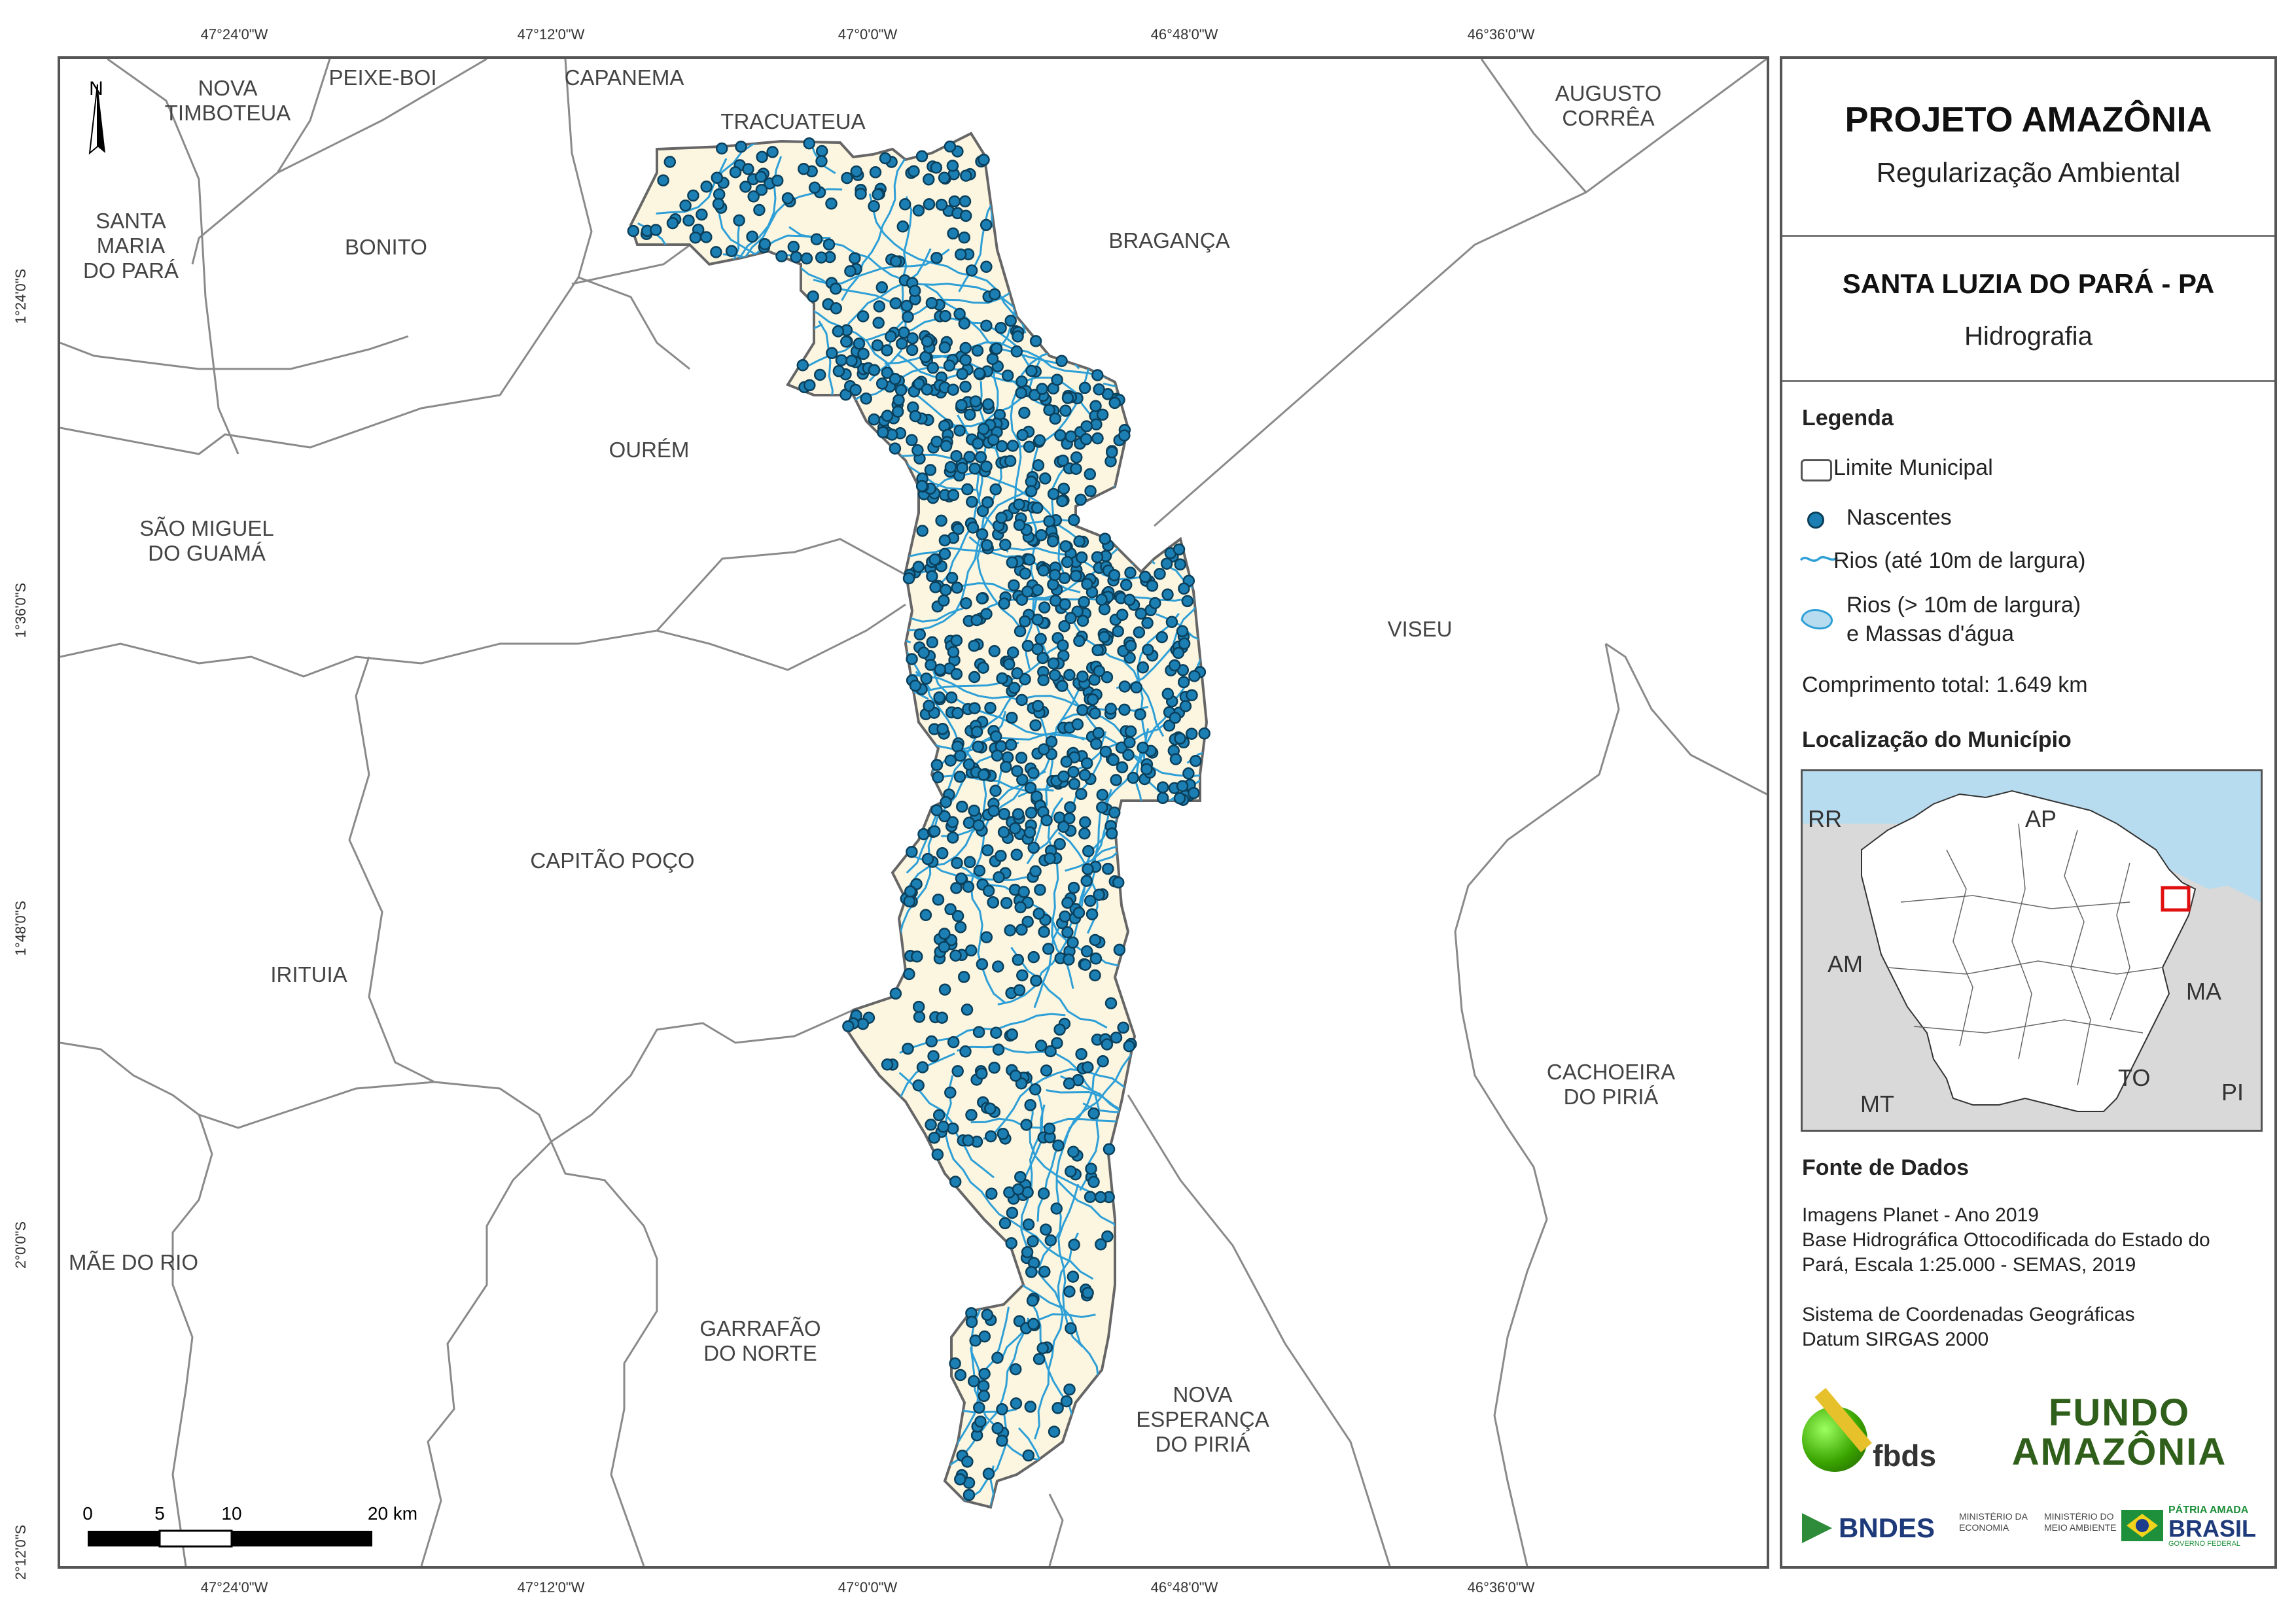  What do you see at coordinates (2232, 1092) in the screenshot?
I see `inset-label-pi: PI` at bounding box center [2232, 1092].